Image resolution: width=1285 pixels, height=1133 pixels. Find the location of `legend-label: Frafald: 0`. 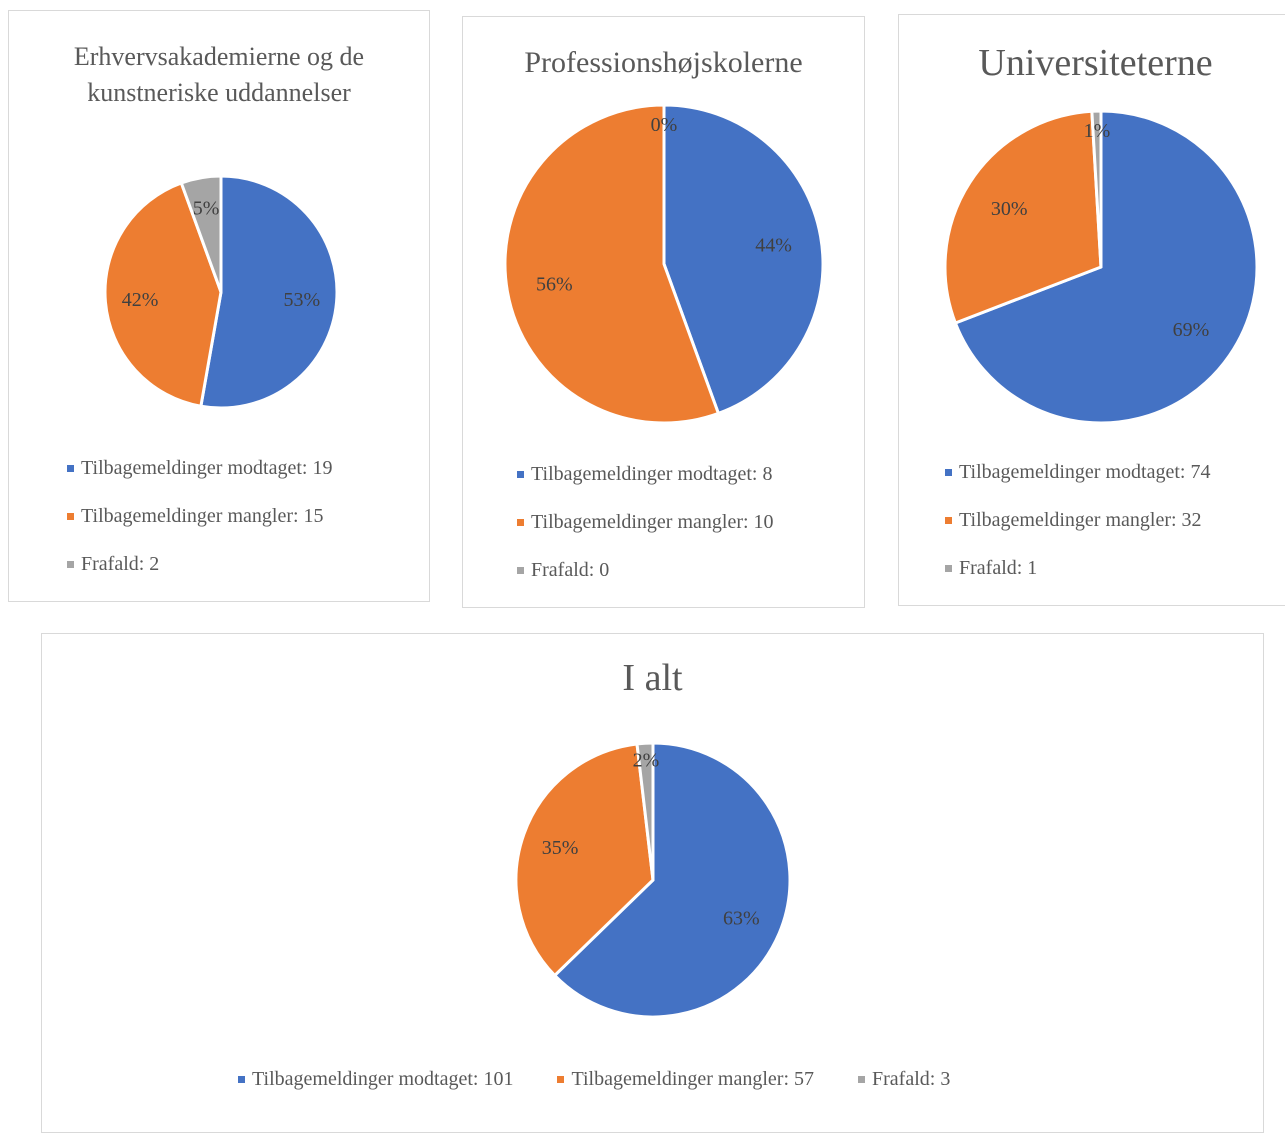

legend-label: Frafald: 0 is located at coordinates (570, 569).